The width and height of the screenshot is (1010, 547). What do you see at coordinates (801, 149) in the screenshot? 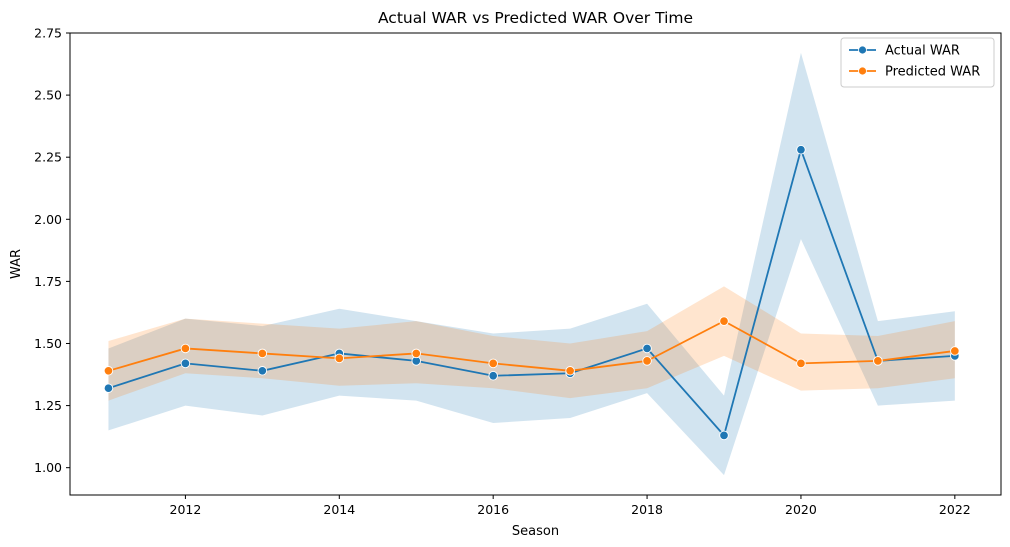
I see `actual-war-point-2020` at bounding box center [801, 149].